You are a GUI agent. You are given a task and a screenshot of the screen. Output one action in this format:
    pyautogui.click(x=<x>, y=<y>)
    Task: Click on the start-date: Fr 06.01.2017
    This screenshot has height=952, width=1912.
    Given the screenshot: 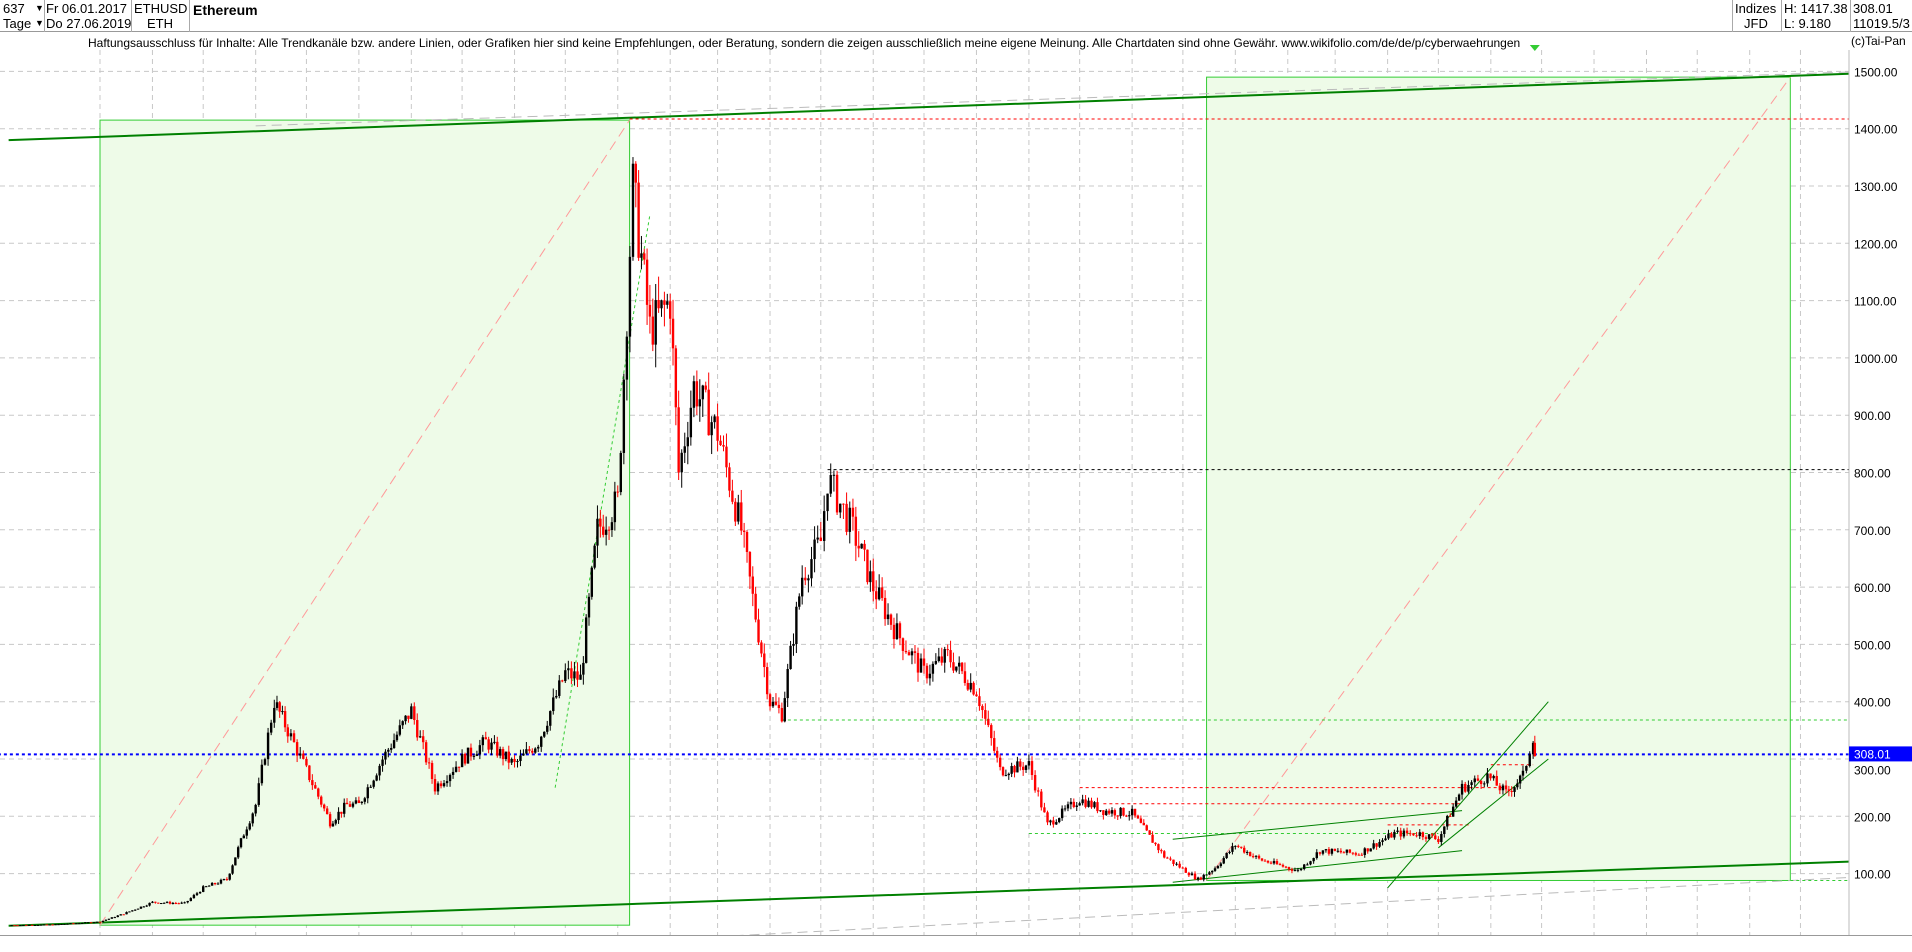 What is the action you would take?
    pyautogui.click(x=86, y=8)
    